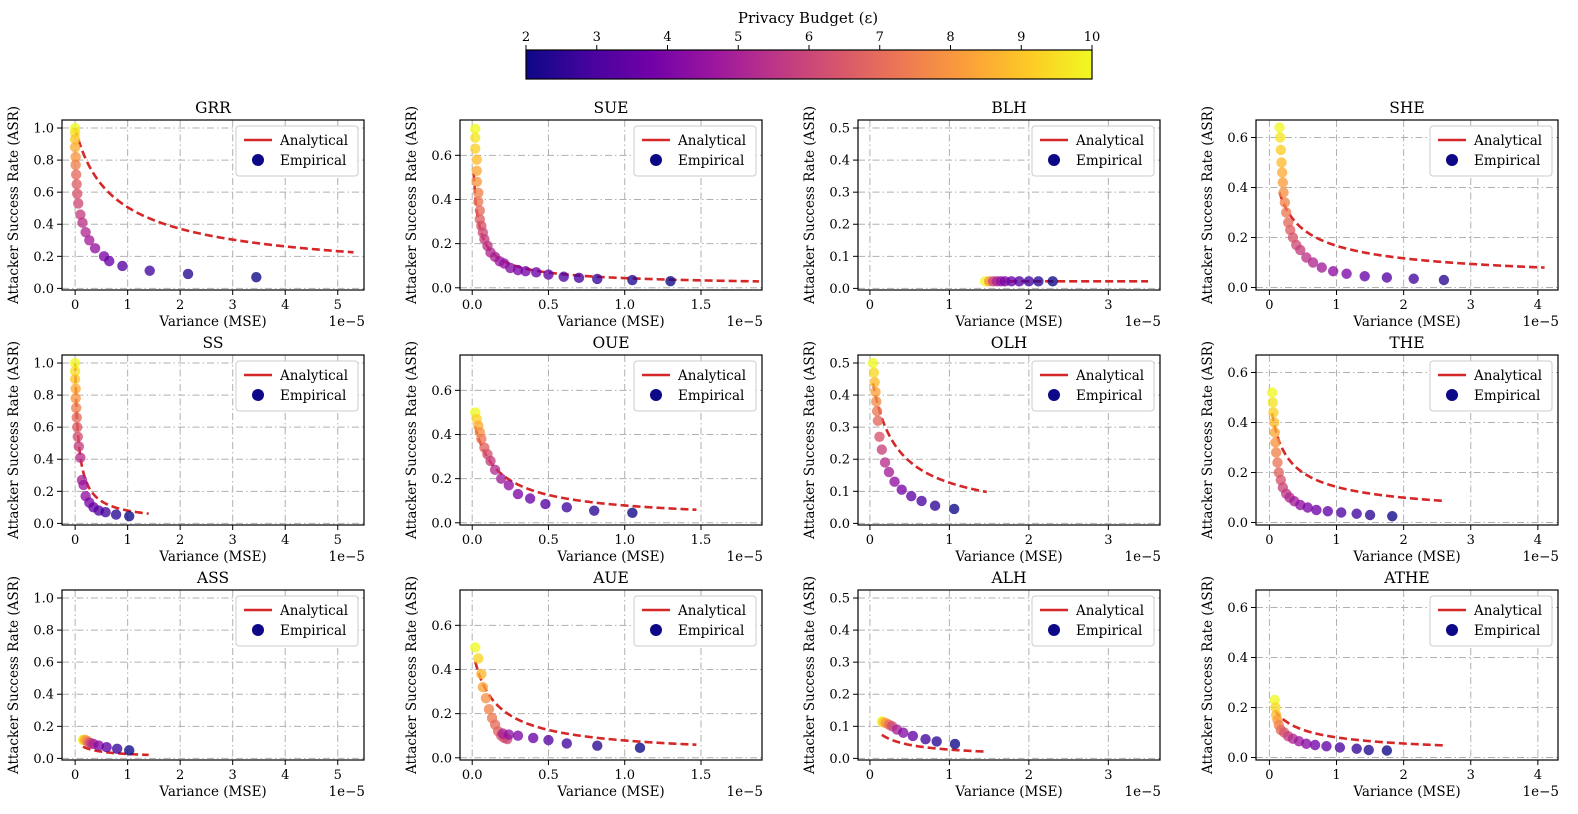  What do you see at coordinates (949, 540) in the screenshot?
I see `x-tick-label: 1` at bounding box center [949, 540].